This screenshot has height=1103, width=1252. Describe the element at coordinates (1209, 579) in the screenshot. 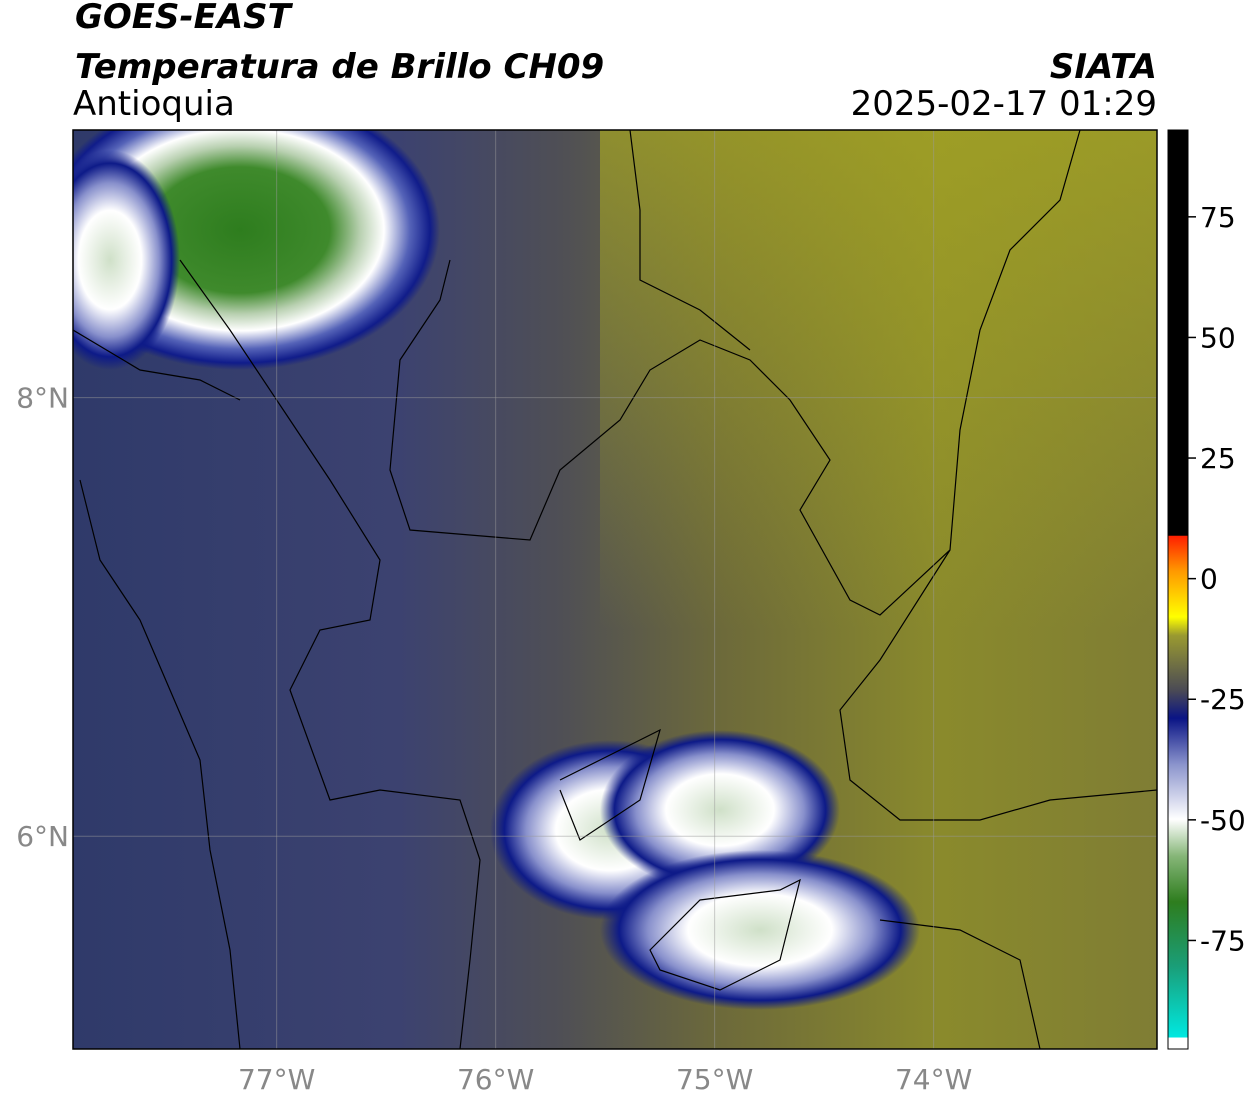

I see `colorbar-tick-label: 0` at that location.